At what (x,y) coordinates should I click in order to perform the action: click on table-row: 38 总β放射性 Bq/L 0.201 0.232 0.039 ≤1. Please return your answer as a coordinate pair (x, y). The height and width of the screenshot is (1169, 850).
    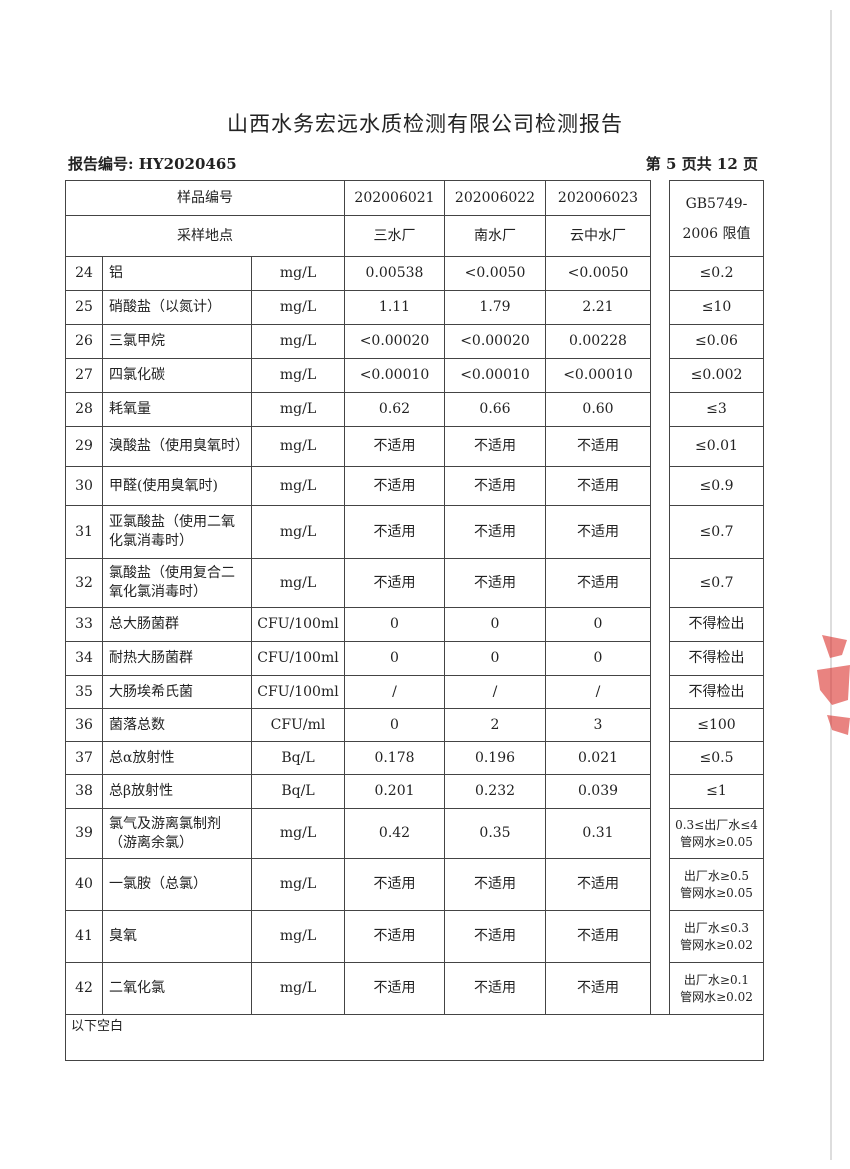
    Looking at the image, I should click on (414, 791).